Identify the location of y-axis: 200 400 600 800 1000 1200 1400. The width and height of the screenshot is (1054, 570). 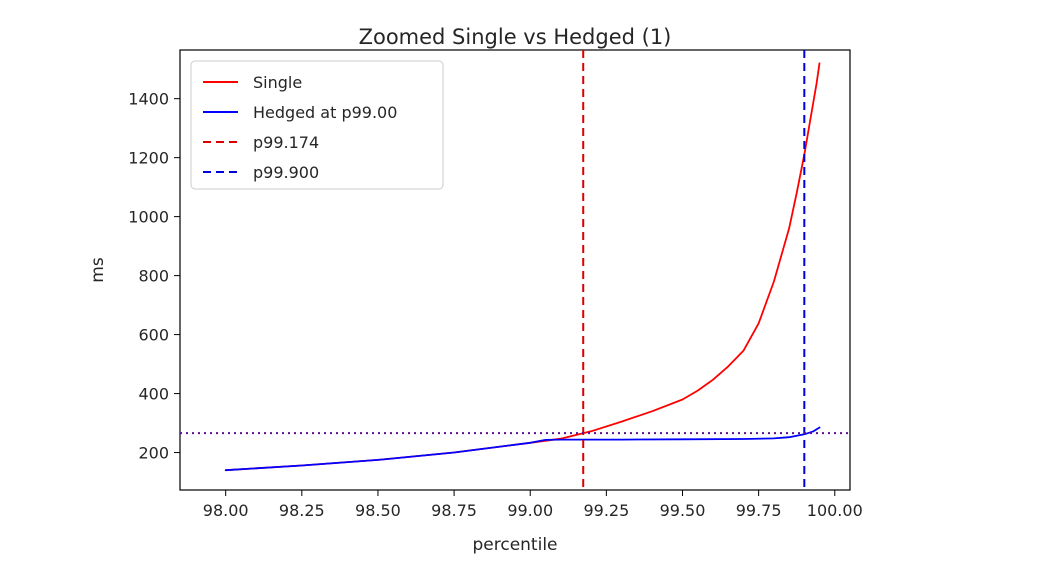
(154, 276).